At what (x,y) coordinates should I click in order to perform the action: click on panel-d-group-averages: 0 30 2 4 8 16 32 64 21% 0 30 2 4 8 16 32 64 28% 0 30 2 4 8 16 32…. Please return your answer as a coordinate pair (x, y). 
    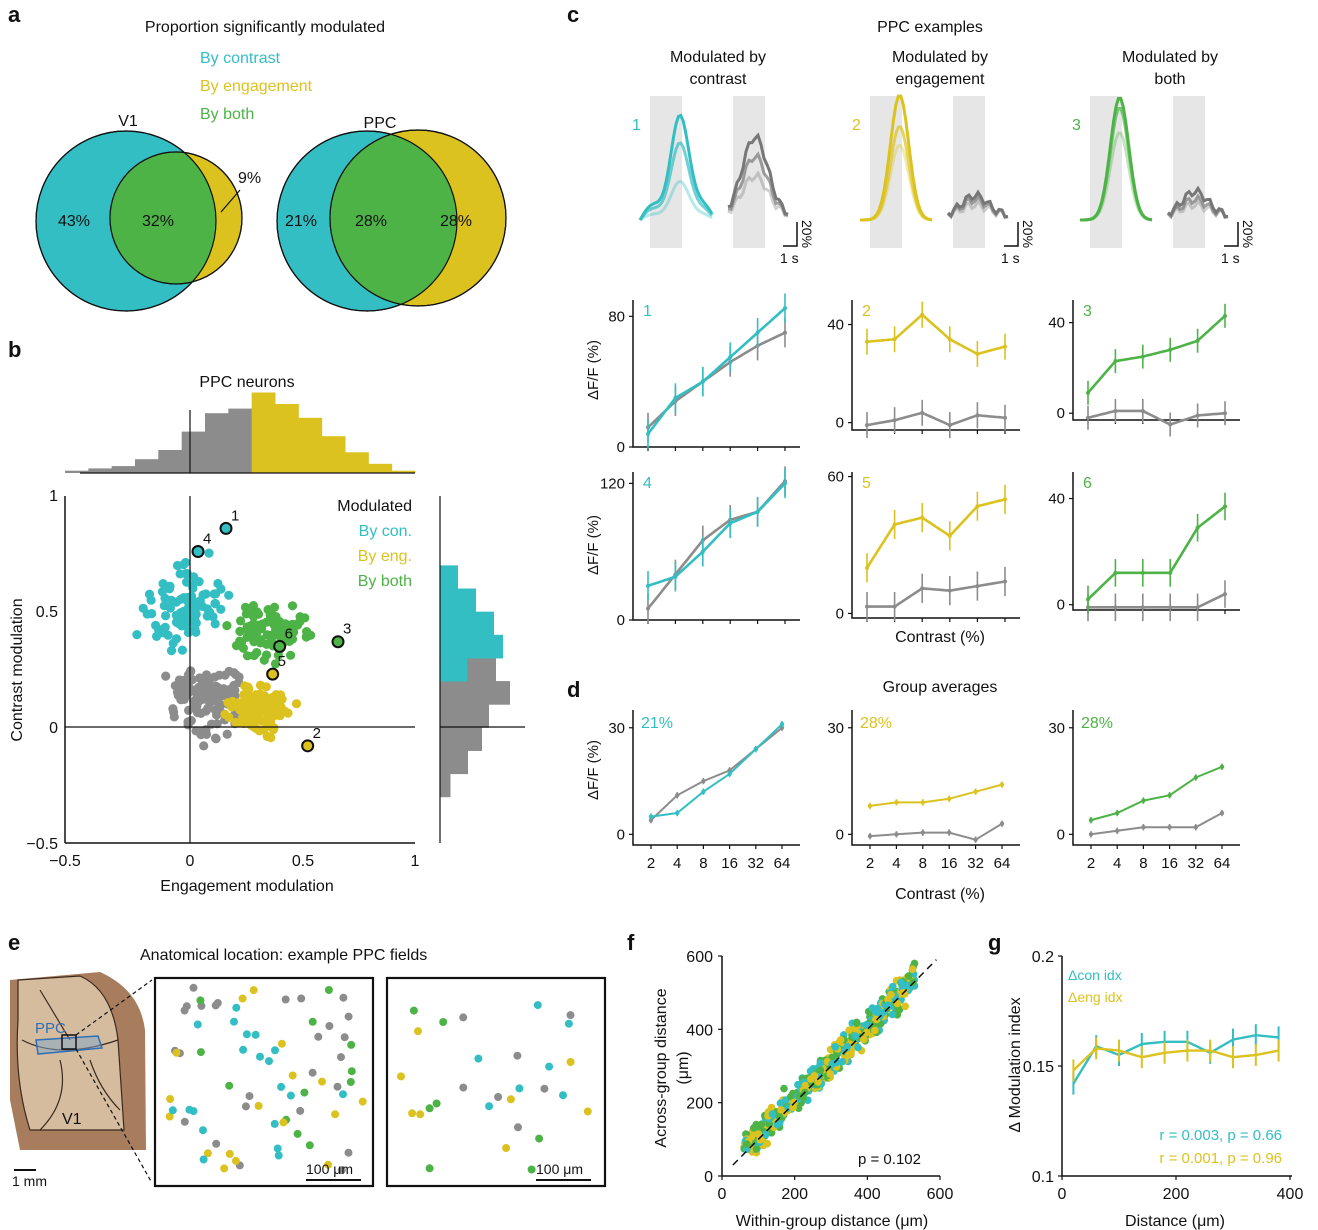
    Looking at the image, I should click on (924, 791).